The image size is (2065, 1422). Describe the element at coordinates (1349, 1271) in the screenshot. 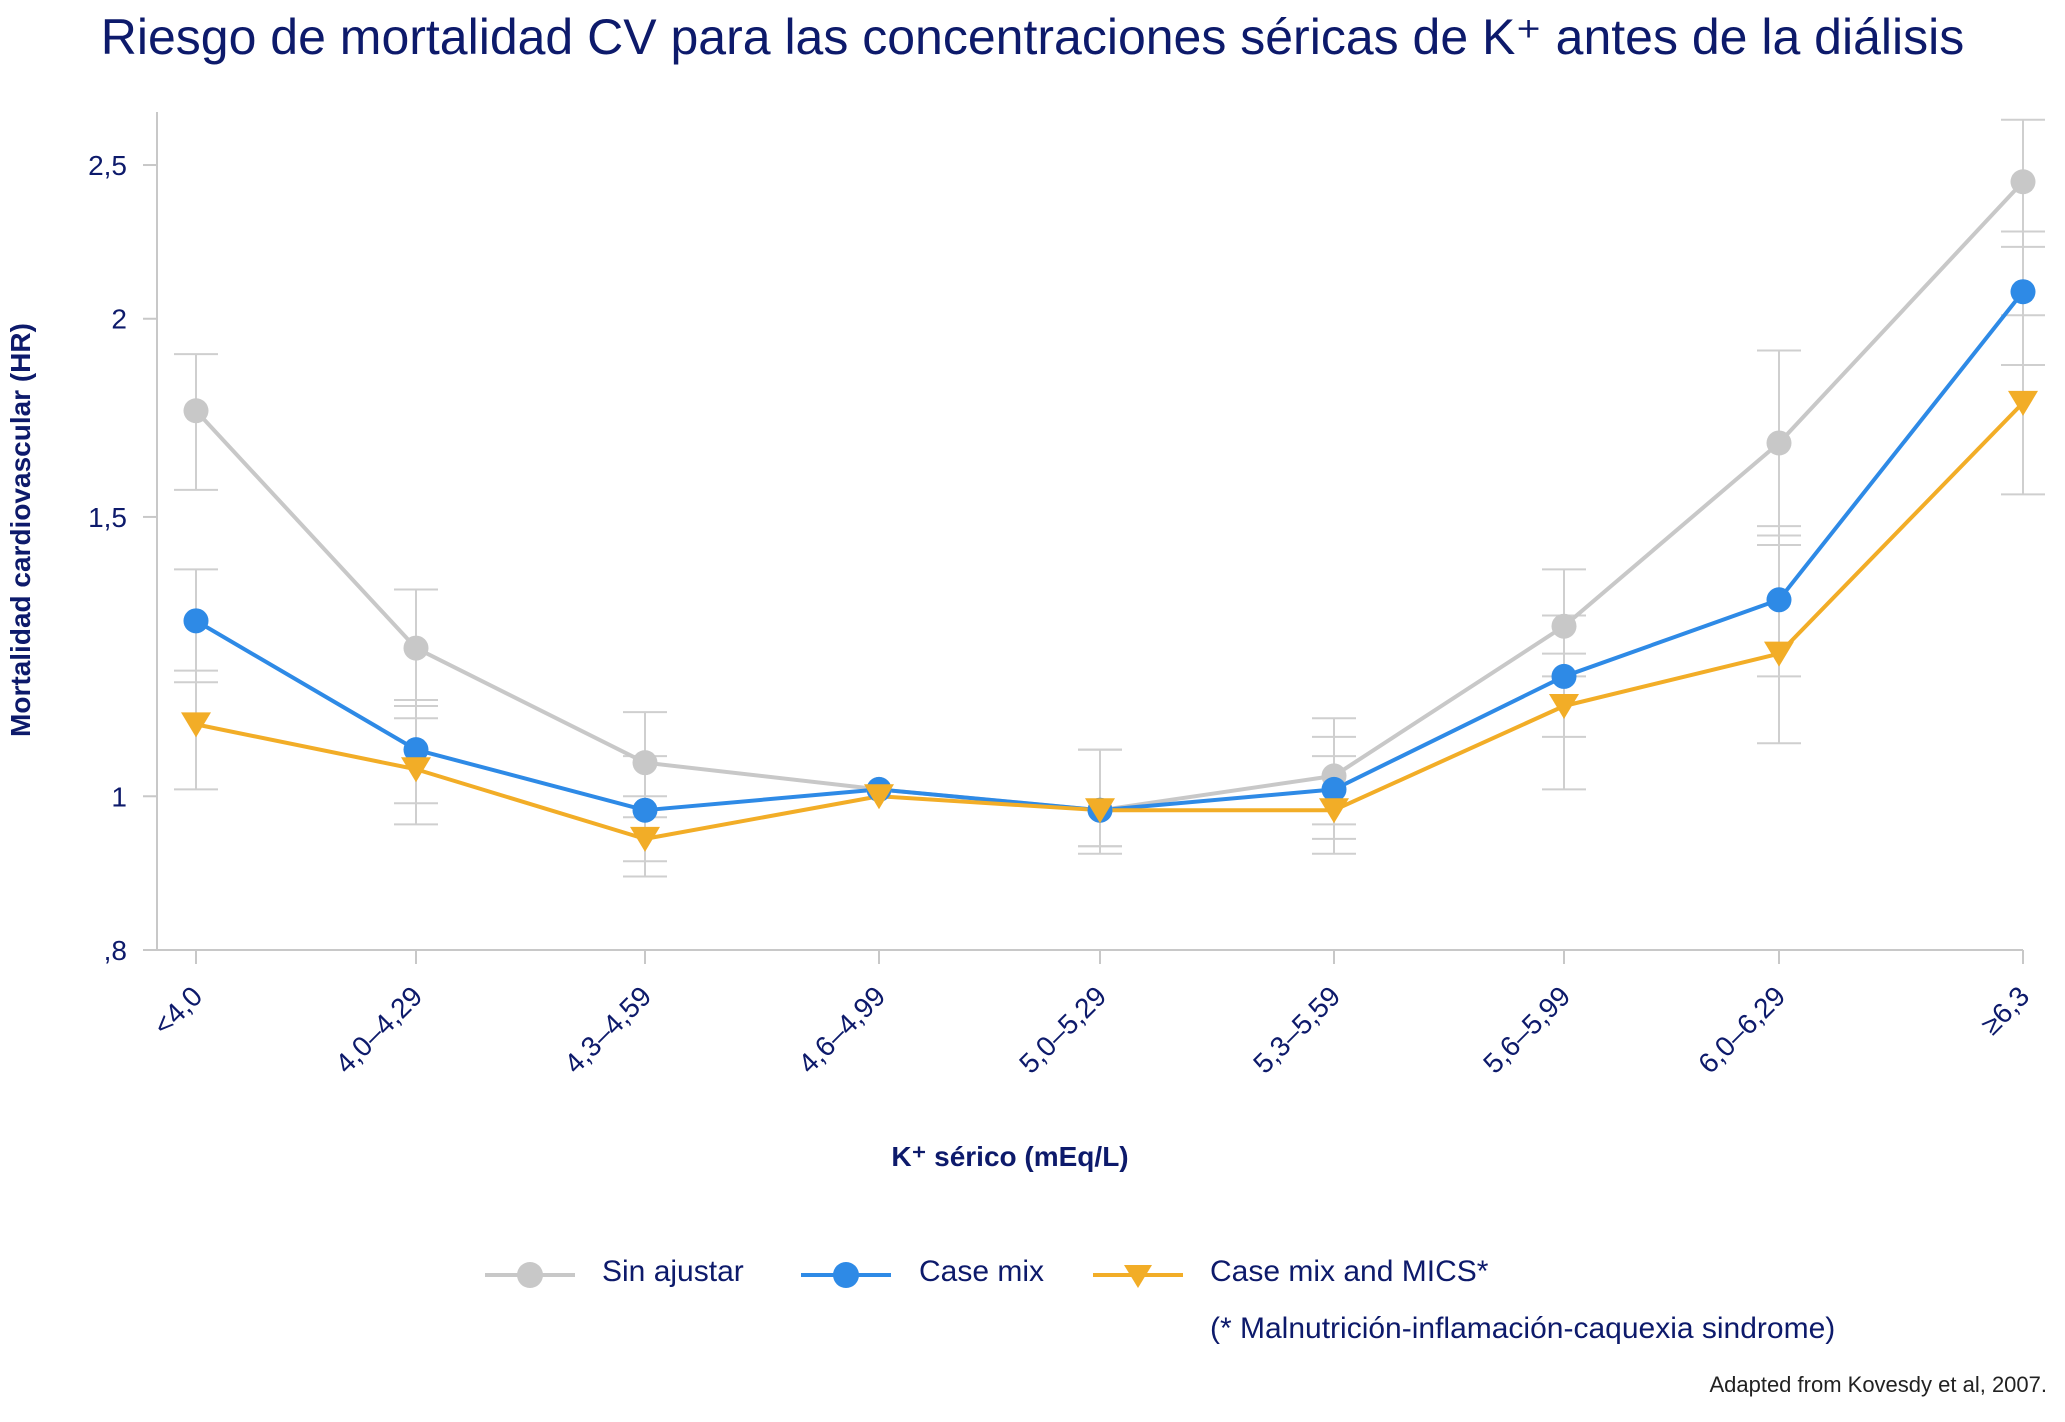

I see `legend-label-case-mix-mics: Case mix and MICS*` at that location.